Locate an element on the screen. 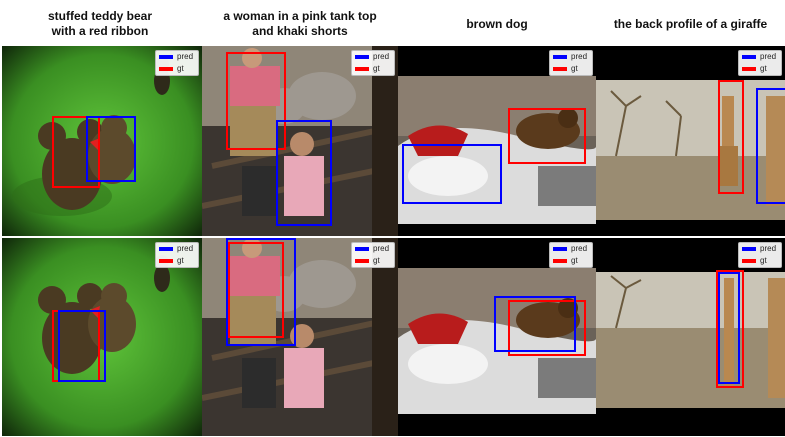  image-panel-dog-row2: pred gt is located at coordinates (497, 337).